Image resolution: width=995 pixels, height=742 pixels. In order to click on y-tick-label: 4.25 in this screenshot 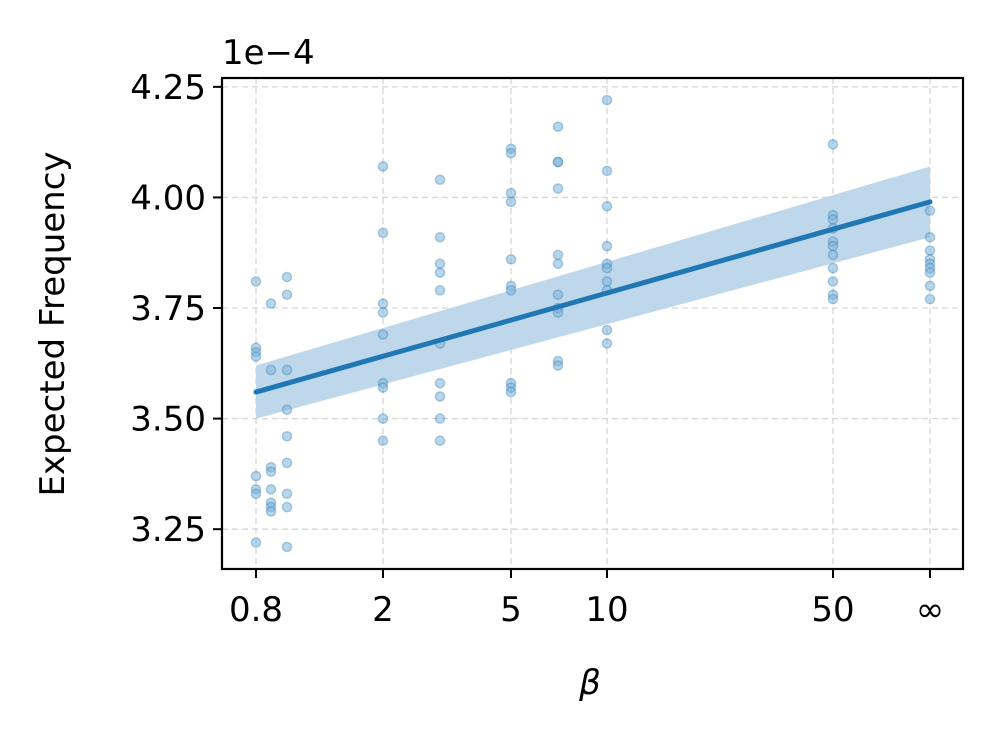, I will do `click(168, 88)`.